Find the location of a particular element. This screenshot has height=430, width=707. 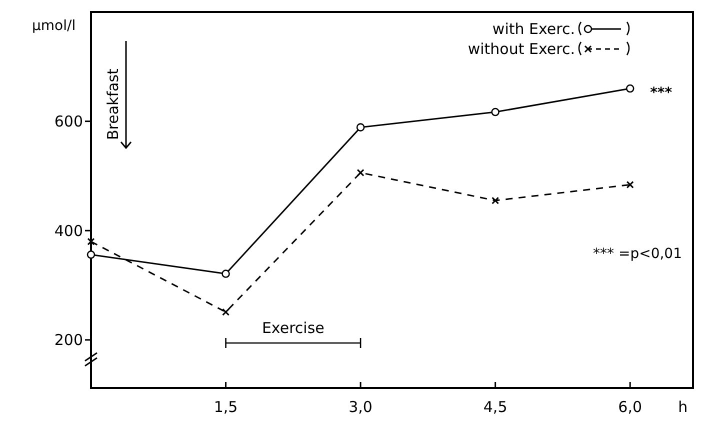

legend-label: with Exerc. is located at coordinates (533, 29).